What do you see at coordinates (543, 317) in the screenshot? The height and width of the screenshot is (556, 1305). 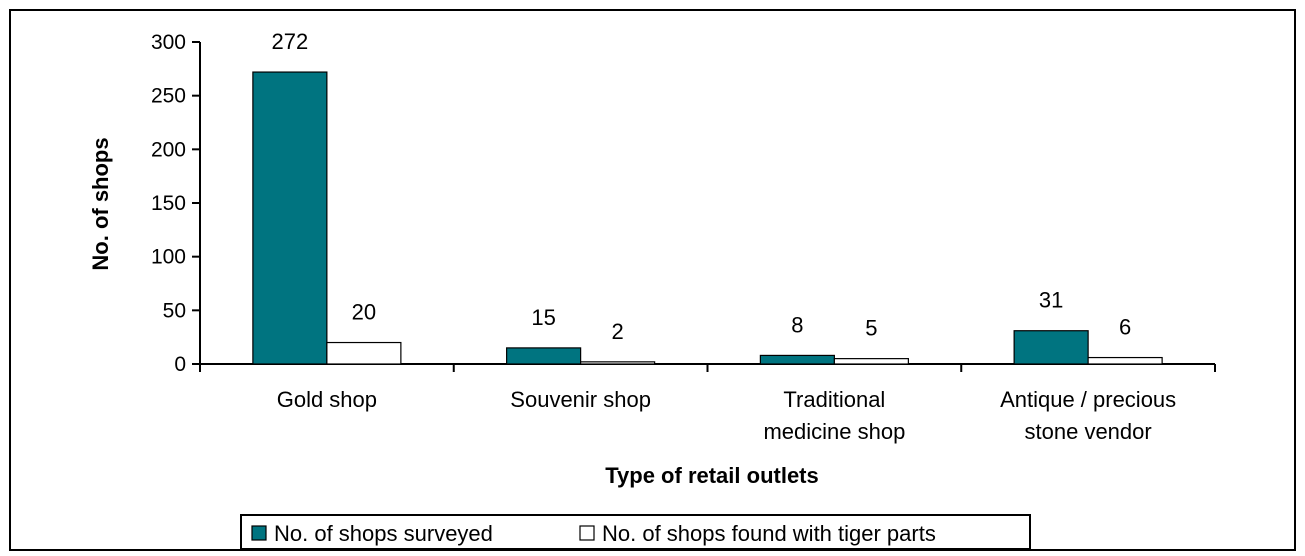 I see `data-label: 15` at bounding box center [543, 317].